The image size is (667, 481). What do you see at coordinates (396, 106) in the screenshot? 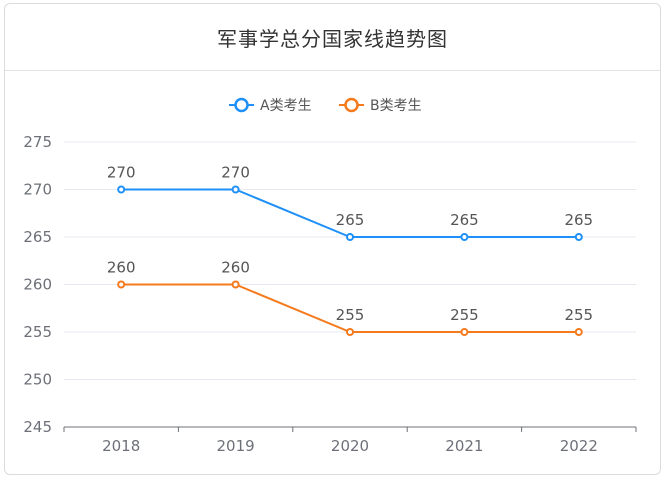
I see `legend-label: B类考生` at bounding box center [396, 106].